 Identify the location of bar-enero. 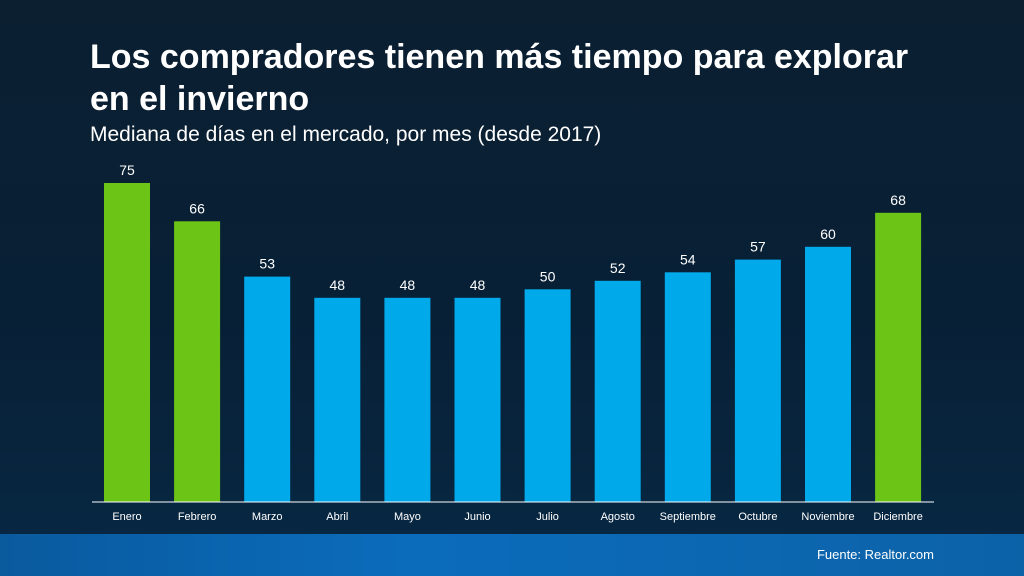
(127, 342).